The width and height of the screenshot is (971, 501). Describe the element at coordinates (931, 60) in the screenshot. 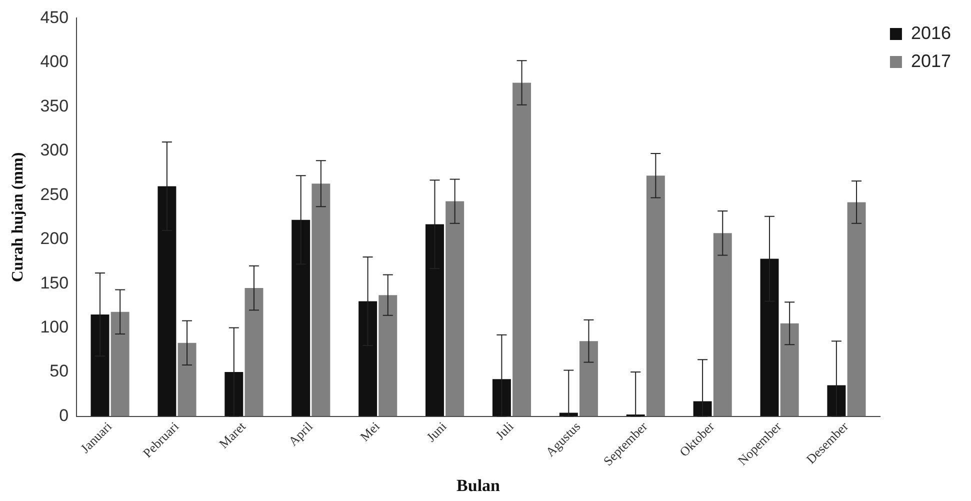

I see `legend-label: 2017` at that location.